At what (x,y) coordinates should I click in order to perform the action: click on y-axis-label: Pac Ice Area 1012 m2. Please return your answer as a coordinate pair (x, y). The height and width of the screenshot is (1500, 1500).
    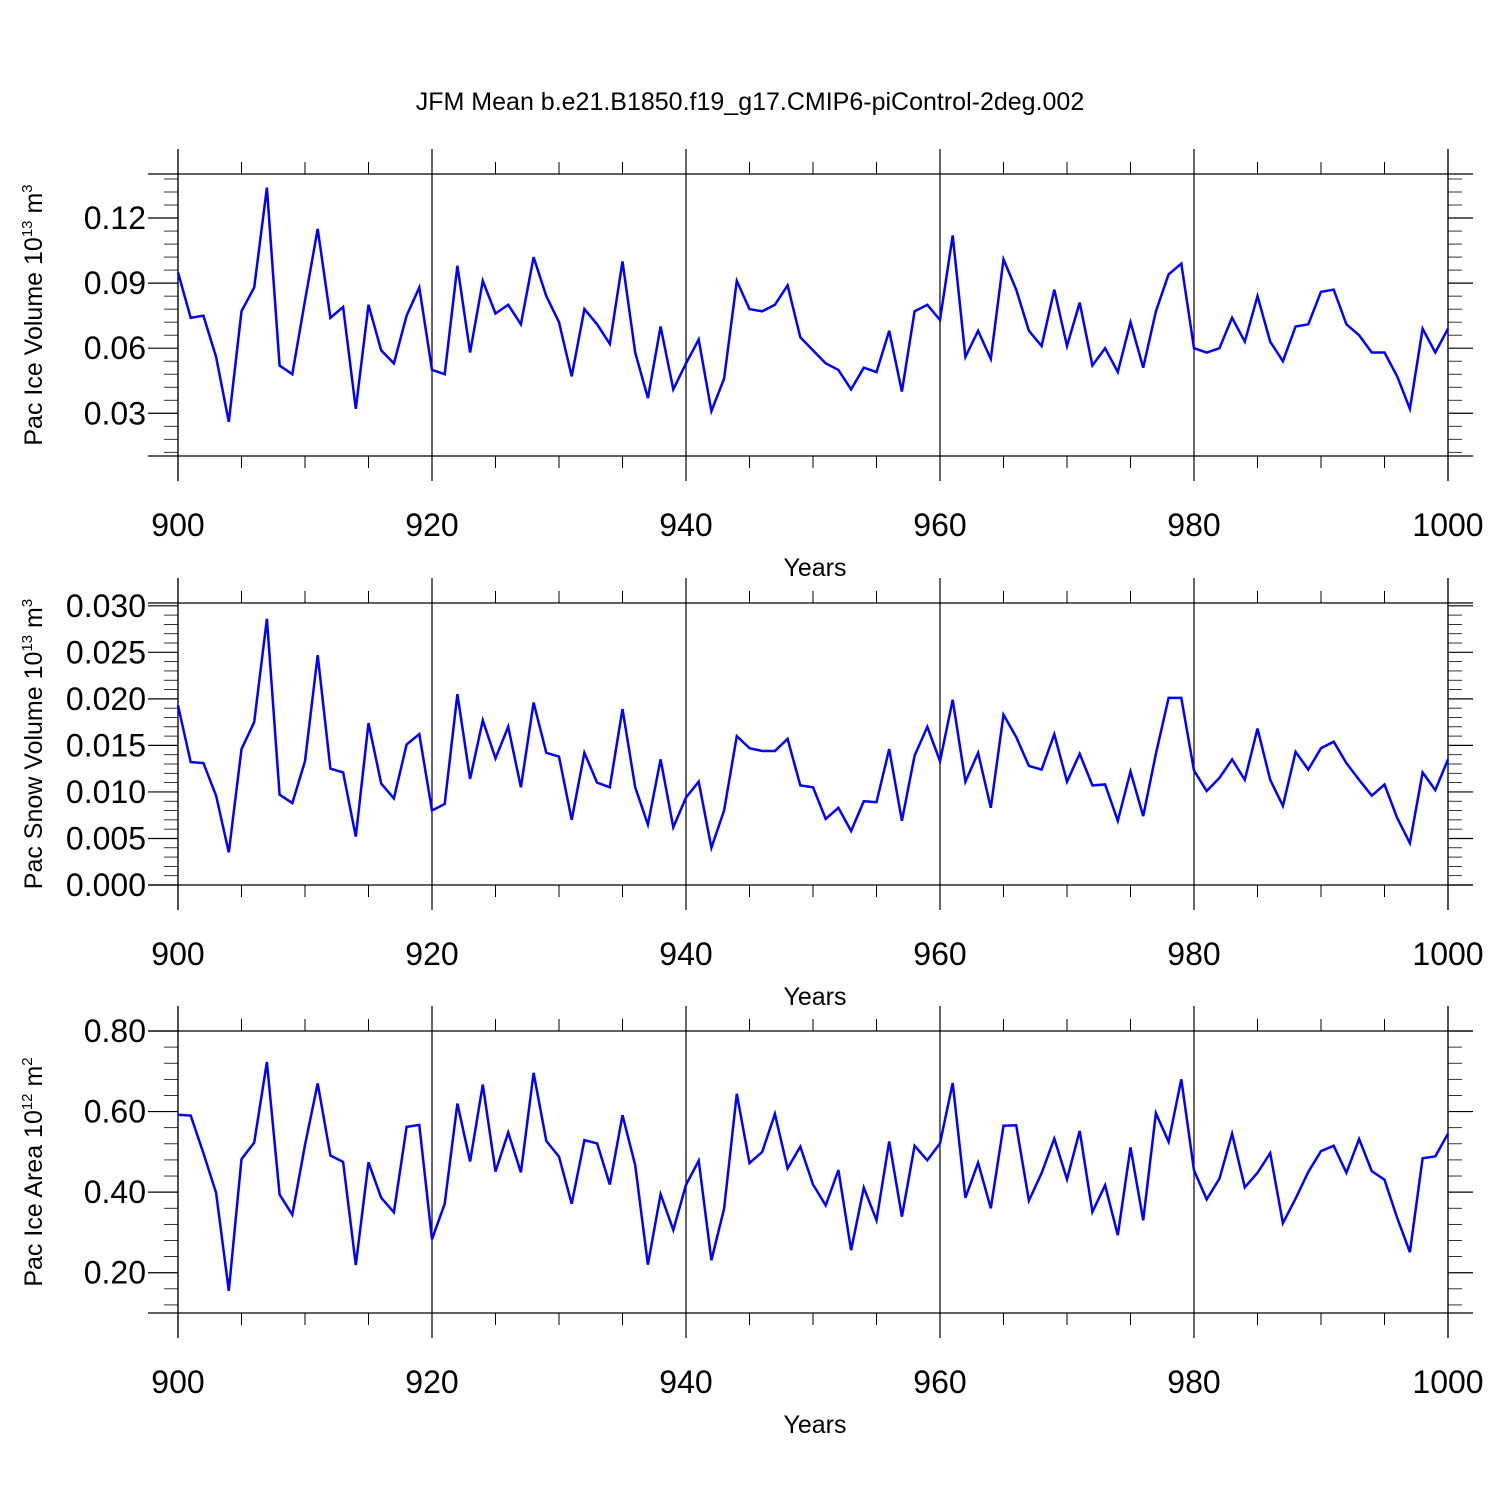
    Looking at the image, I should click on (33, 1171).